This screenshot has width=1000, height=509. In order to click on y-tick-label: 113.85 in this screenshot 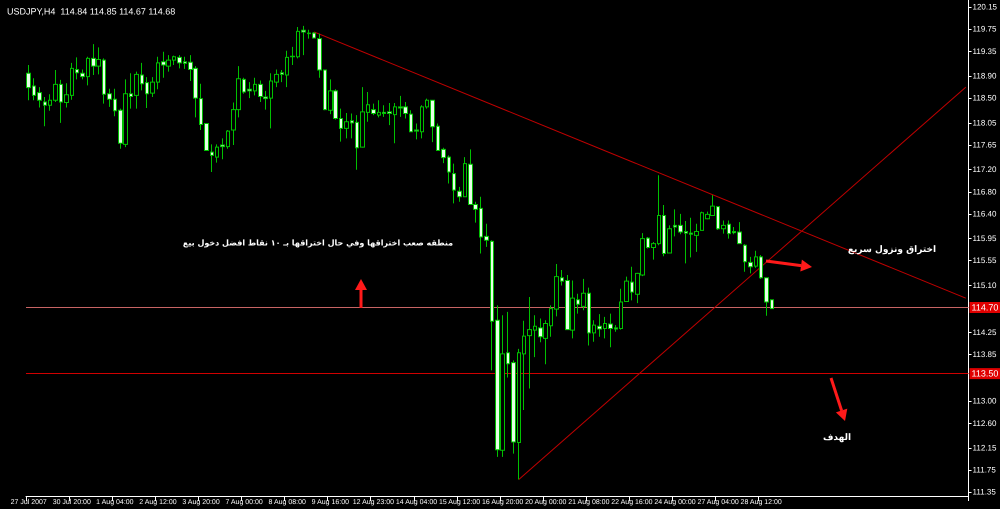, I will do `click(984, 354)`.